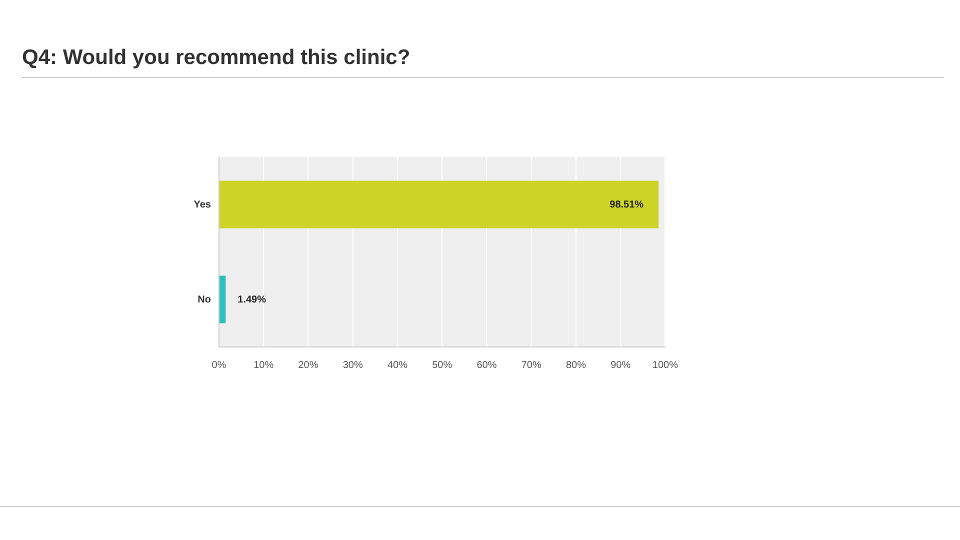 Image resolution: width=960 pixels, height=540 pixels. Describe the element at coordinates (442, 365) in the screenshot. I see `x-tick-label: 50%` at that location.